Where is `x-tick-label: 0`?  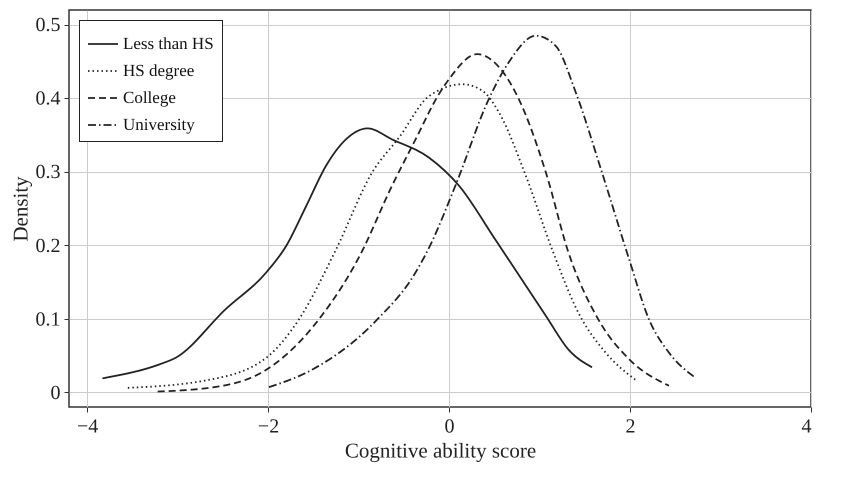 x-tick-label: 0 is located at coordinates (449, 427).